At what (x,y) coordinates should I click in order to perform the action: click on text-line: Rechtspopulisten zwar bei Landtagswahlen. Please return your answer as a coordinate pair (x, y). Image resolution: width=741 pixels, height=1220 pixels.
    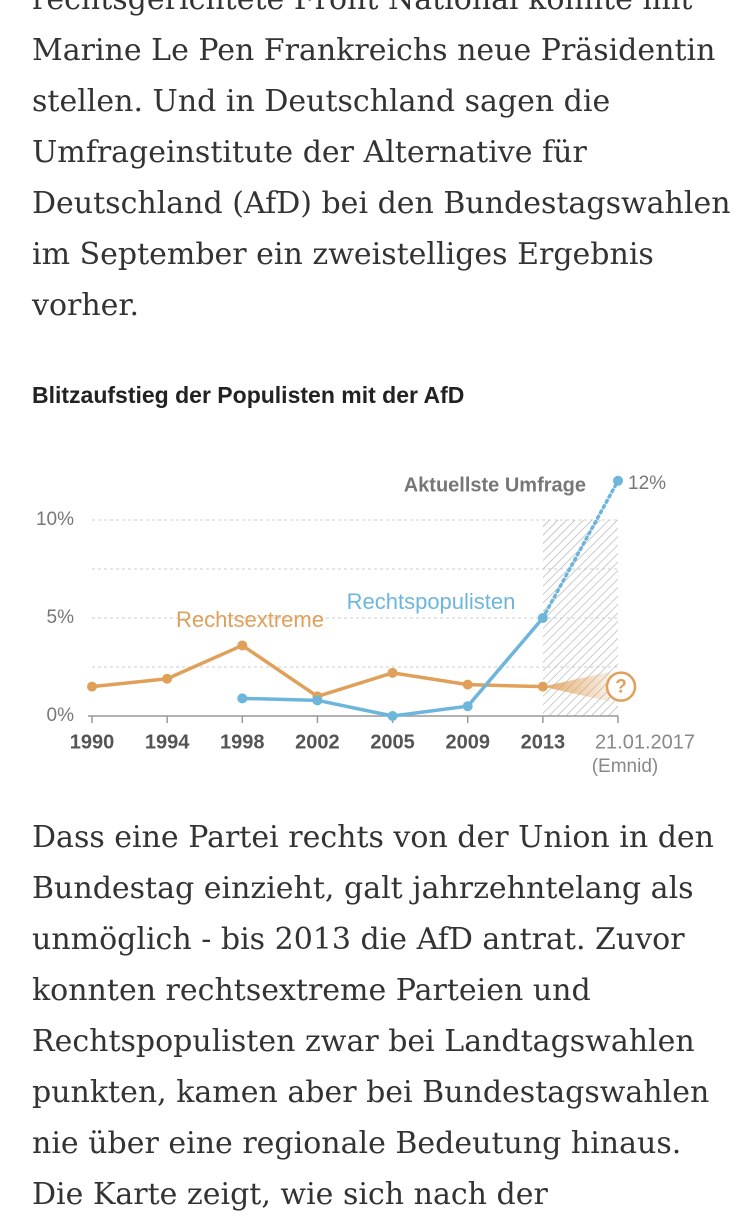
    Looking at the image, I should click on (363, 1041).